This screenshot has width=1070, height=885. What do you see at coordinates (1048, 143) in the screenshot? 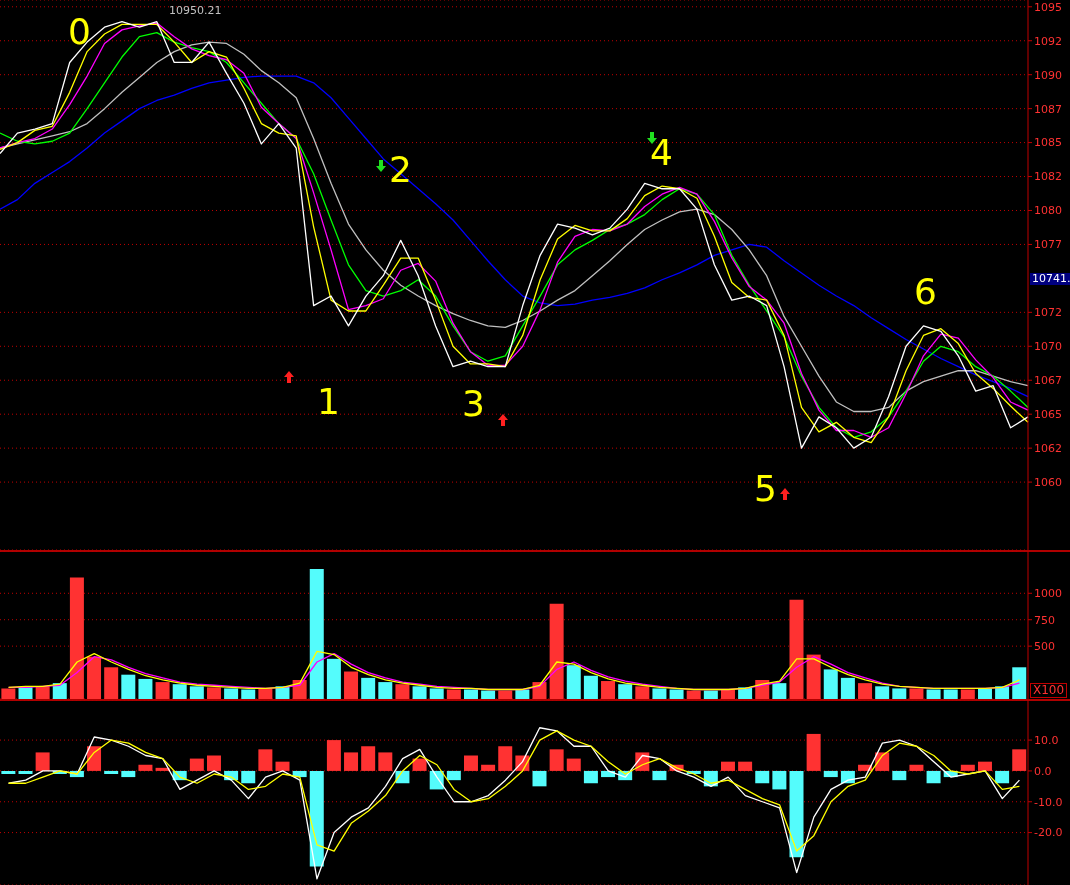
I see `y-tick-label: 1085` at bounding box center [1048, 143].